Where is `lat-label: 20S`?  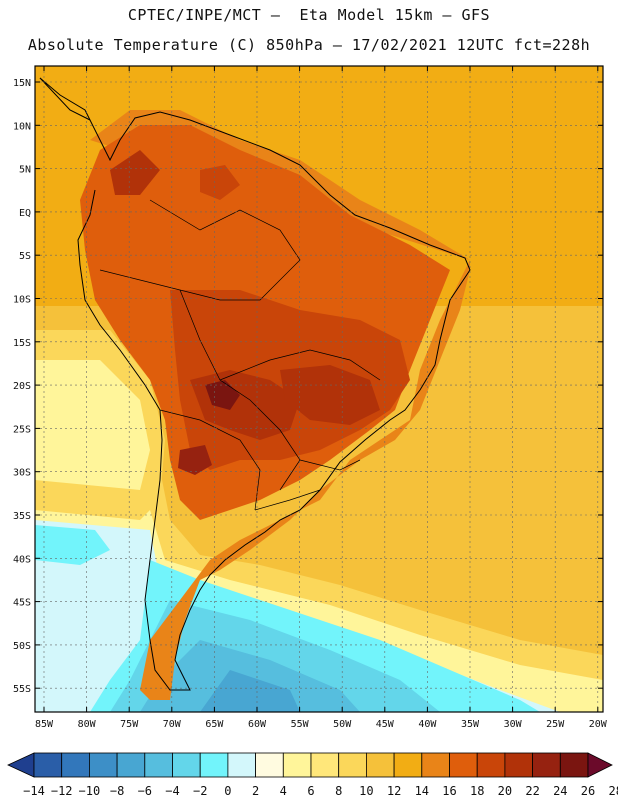
lat-label: 20S is located at coordinates (22, 386).